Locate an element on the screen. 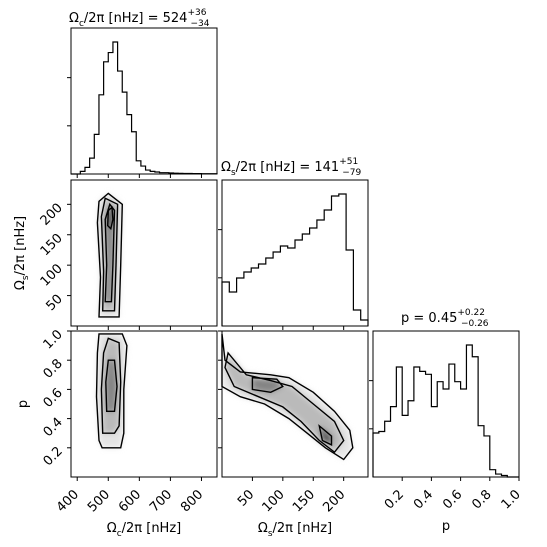 This screenshot has height=547, width=547. x-p-tick-label: 1.0 is located at coordinates (511, 499).